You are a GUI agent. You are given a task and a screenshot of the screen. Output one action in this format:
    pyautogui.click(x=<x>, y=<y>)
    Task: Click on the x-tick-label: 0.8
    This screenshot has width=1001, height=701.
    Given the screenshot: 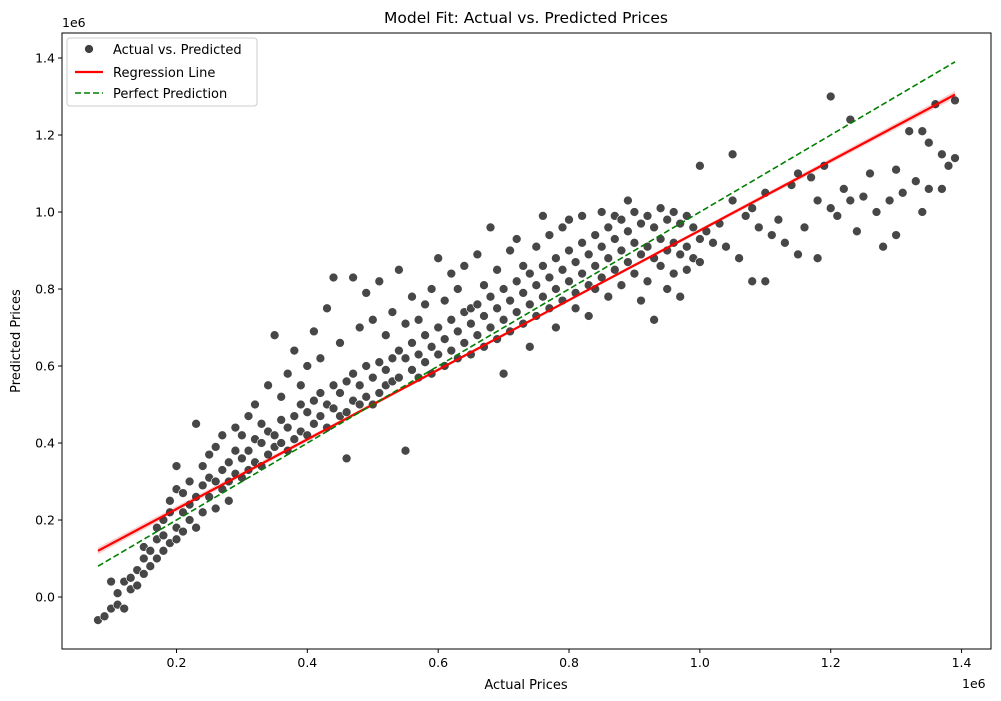 What is the action you would take?
    pyautogui.click(x=569, y=662)
    